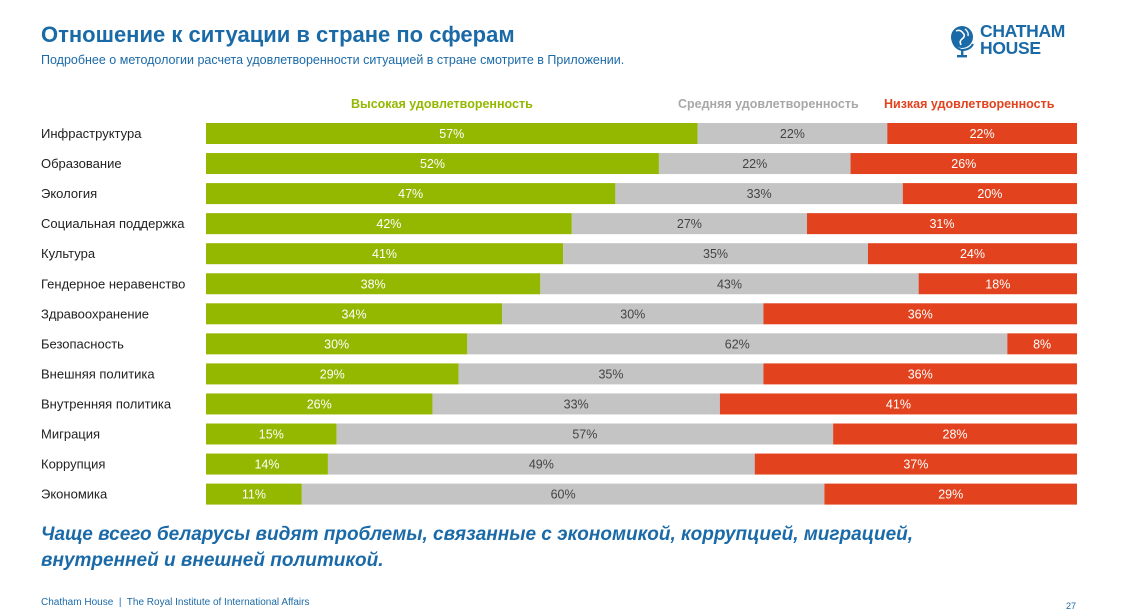  What do you see at coordinates (106, 403) in the screenshot?
I see `row-label: Внутренняя политика` at bounding box center [106, 403].